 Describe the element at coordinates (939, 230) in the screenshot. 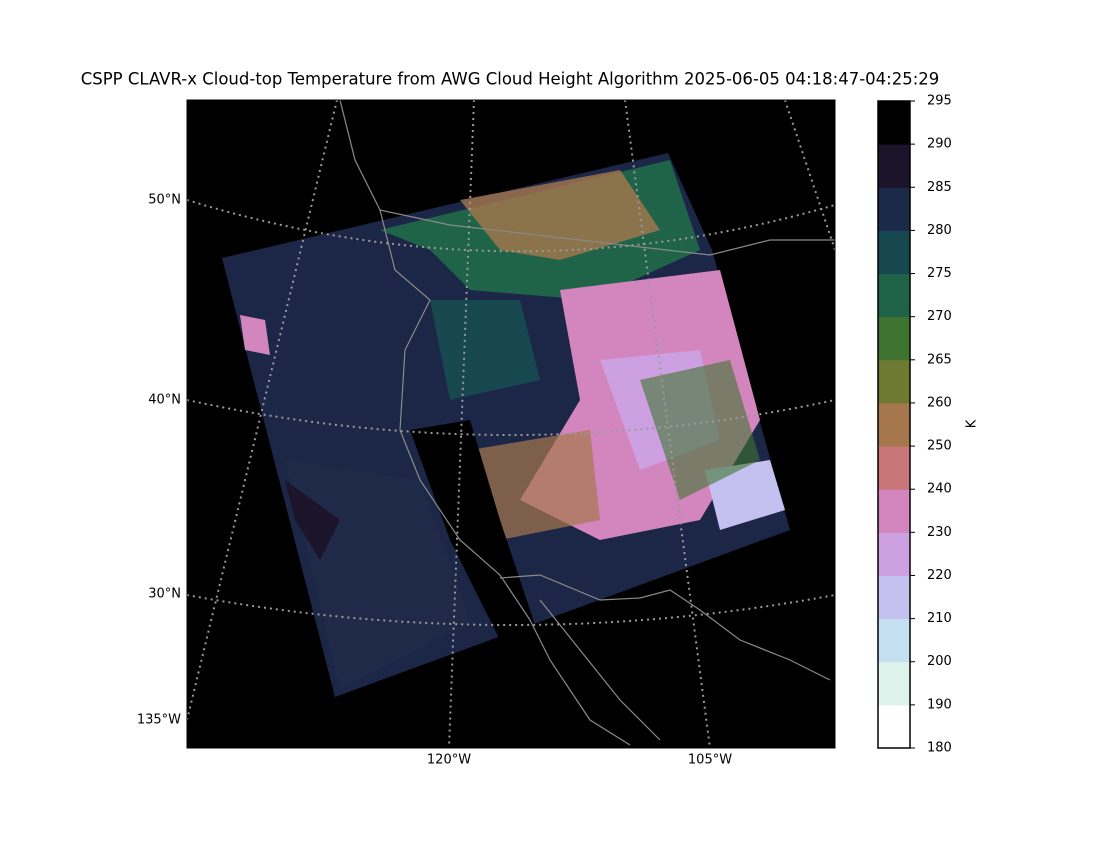

I see `colorbar-tick-label: 280` at that location.